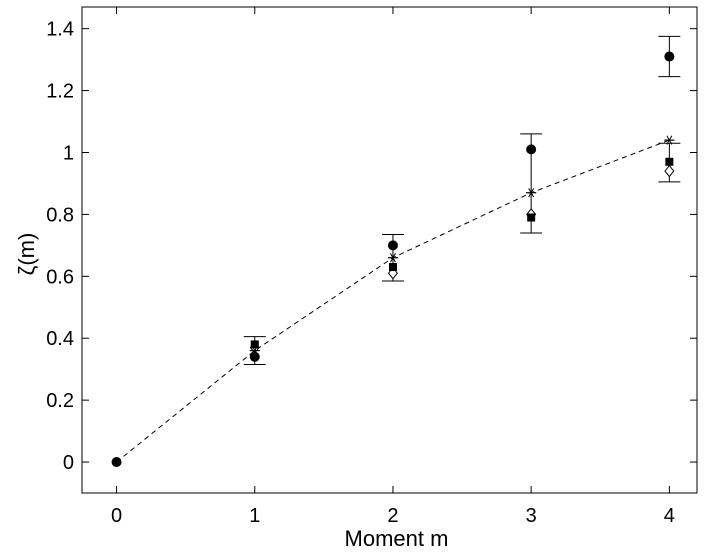  What do you see at coordinates (60, 30) in the screenshot?
I see `y-tick-label: 1.4` at bounding box center [60, 30].